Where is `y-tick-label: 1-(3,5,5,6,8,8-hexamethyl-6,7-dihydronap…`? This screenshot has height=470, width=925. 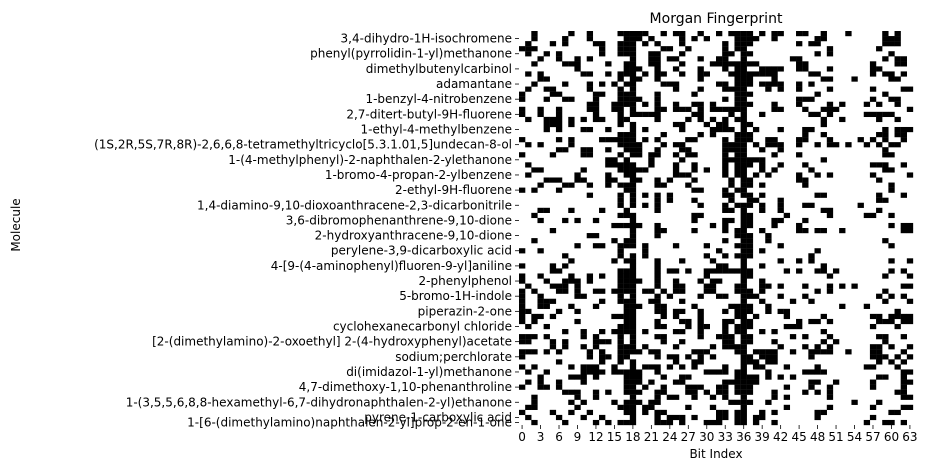
y-tick-label: 1-(3,5,5,6,8,8-hexamethyl-6,7-dihydronap… is located at coordinates (319, 402).